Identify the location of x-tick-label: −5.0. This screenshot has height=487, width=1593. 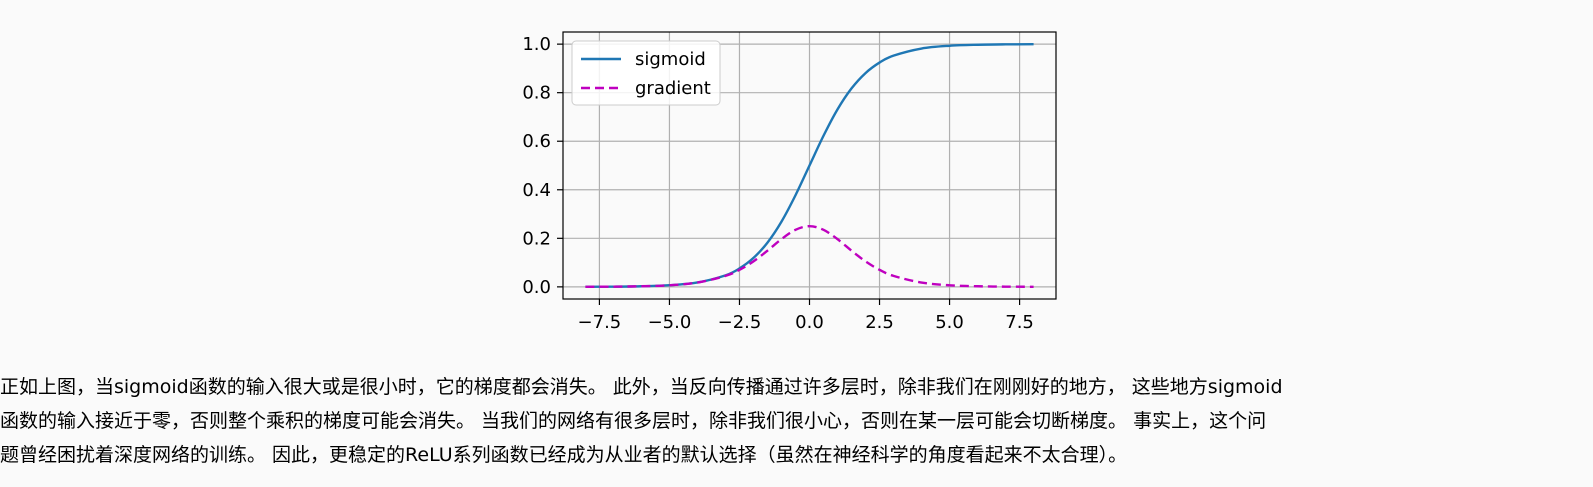
(670, 322).